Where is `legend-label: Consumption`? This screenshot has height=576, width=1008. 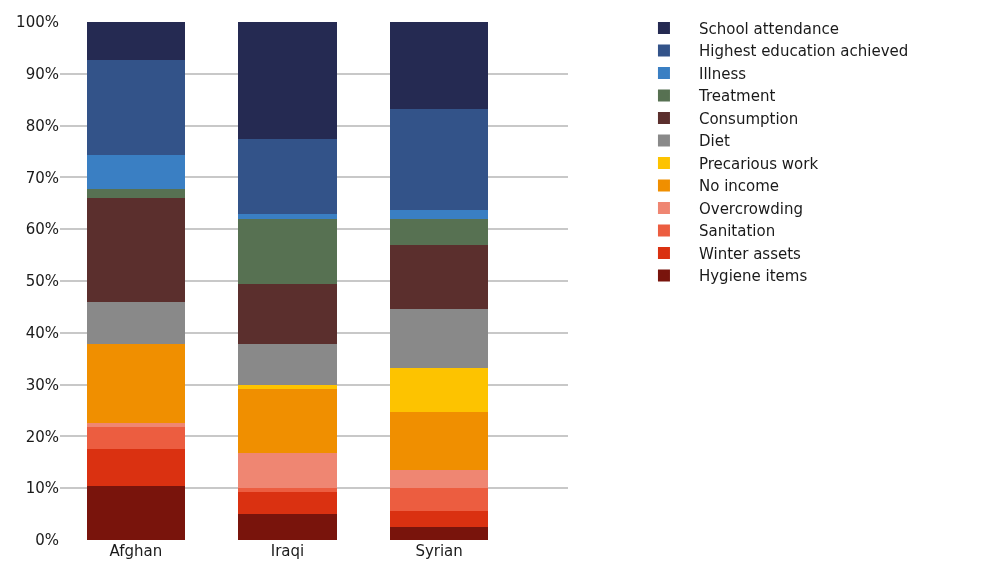
legend-label: Consumption is located at coordinates (748, 118).